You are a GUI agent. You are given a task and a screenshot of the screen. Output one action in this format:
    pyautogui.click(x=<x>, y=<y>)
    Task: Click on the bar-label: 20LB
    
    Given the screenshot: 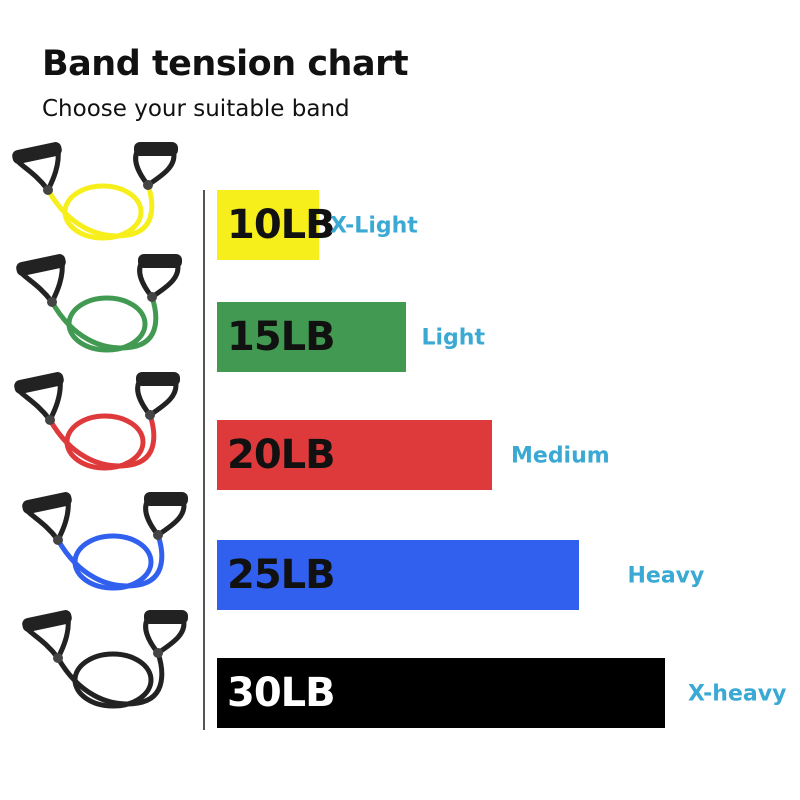 What is the action you would take?
    pyautogui.click(x=281, y=455)
    